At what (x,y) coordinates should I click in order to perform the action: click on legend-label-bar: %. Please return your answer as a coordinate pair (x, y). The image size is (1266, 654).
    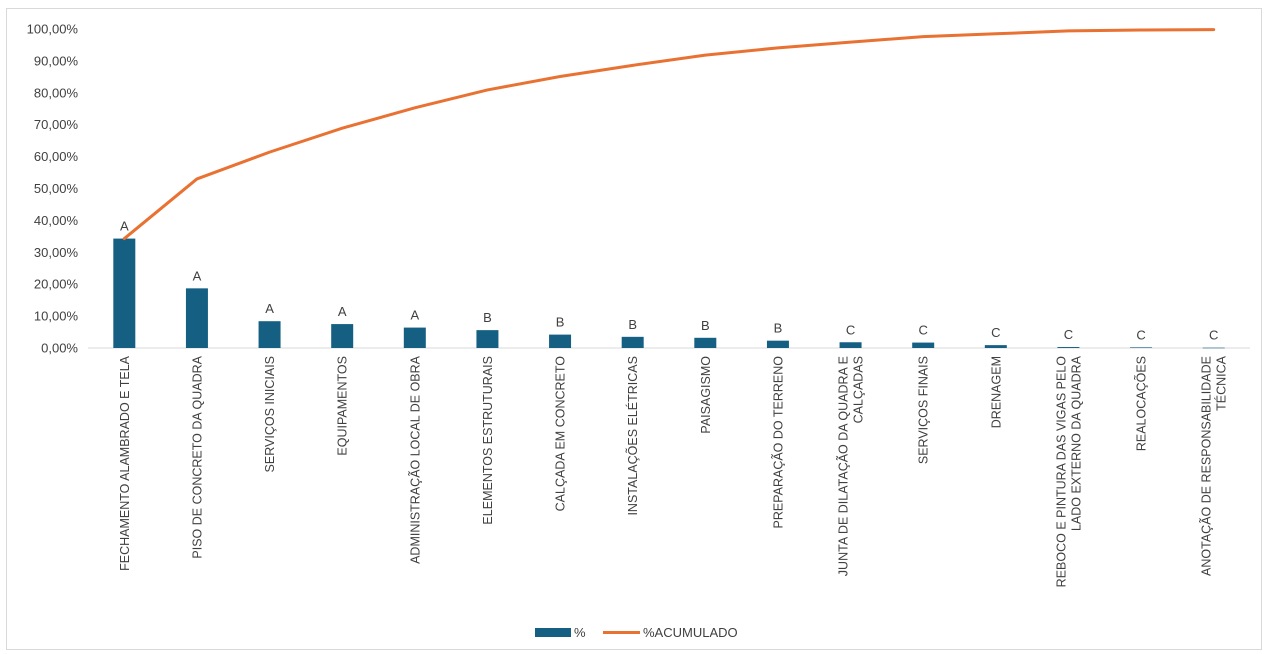
    Looking at the image, I should click on (580, 632).